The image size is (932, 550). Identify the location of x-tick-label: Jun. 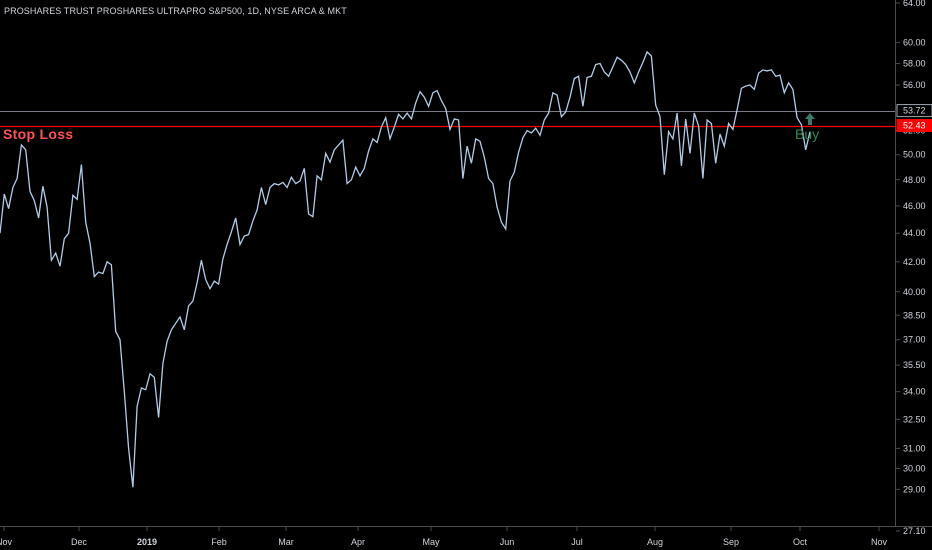
(507, 542).